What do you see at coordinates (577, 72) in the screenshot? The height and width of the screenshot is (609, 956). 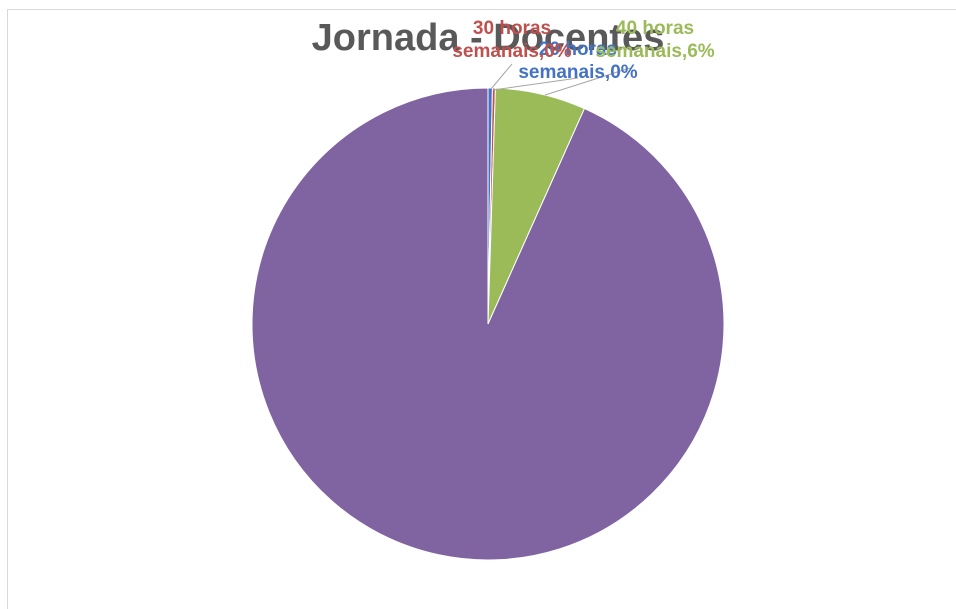 I see `data-label-value-0: semanais,0%` at bounding box center [577, 72].